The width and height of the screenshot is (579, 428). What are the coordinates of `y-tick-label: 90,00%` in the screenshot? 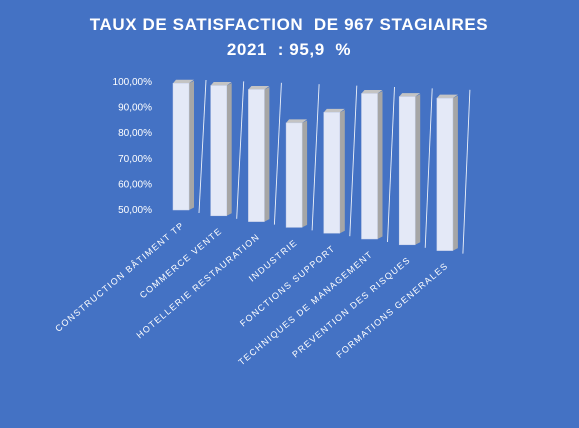 It's located at (135, 108).